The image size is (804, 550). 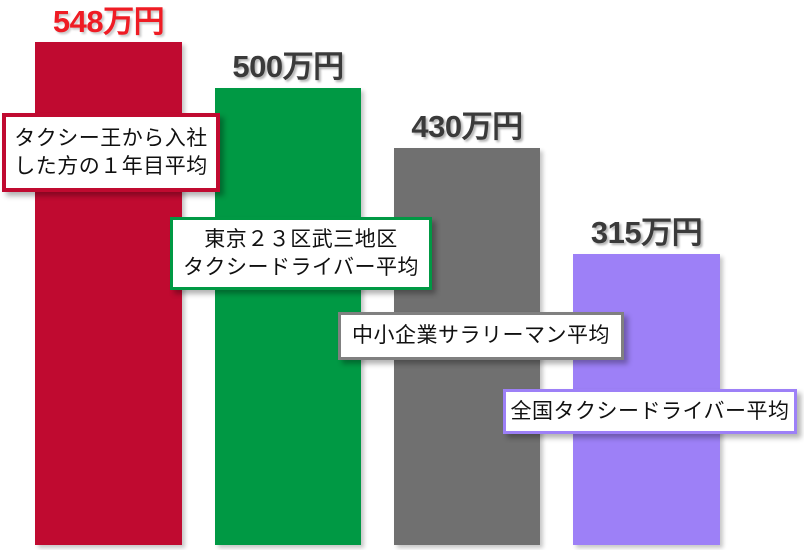 I want to click on callout-line: した方の１年目平均, so click(x=111, y=165).